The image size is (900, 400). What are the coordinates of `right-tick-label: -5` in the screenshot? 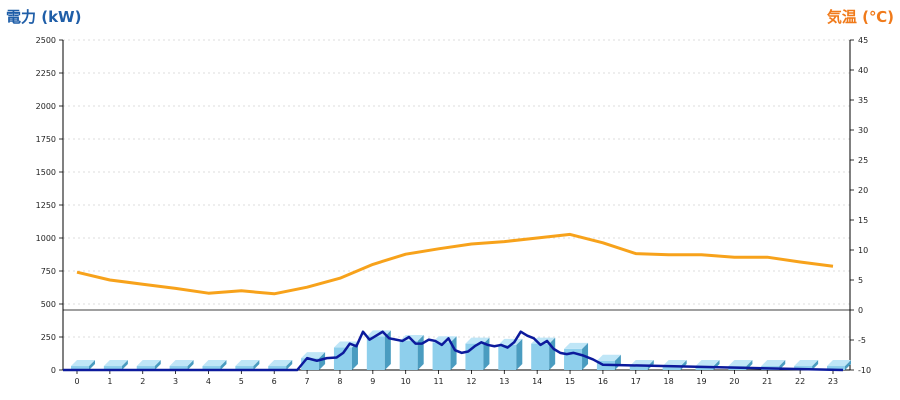 It's located at (862, 340).